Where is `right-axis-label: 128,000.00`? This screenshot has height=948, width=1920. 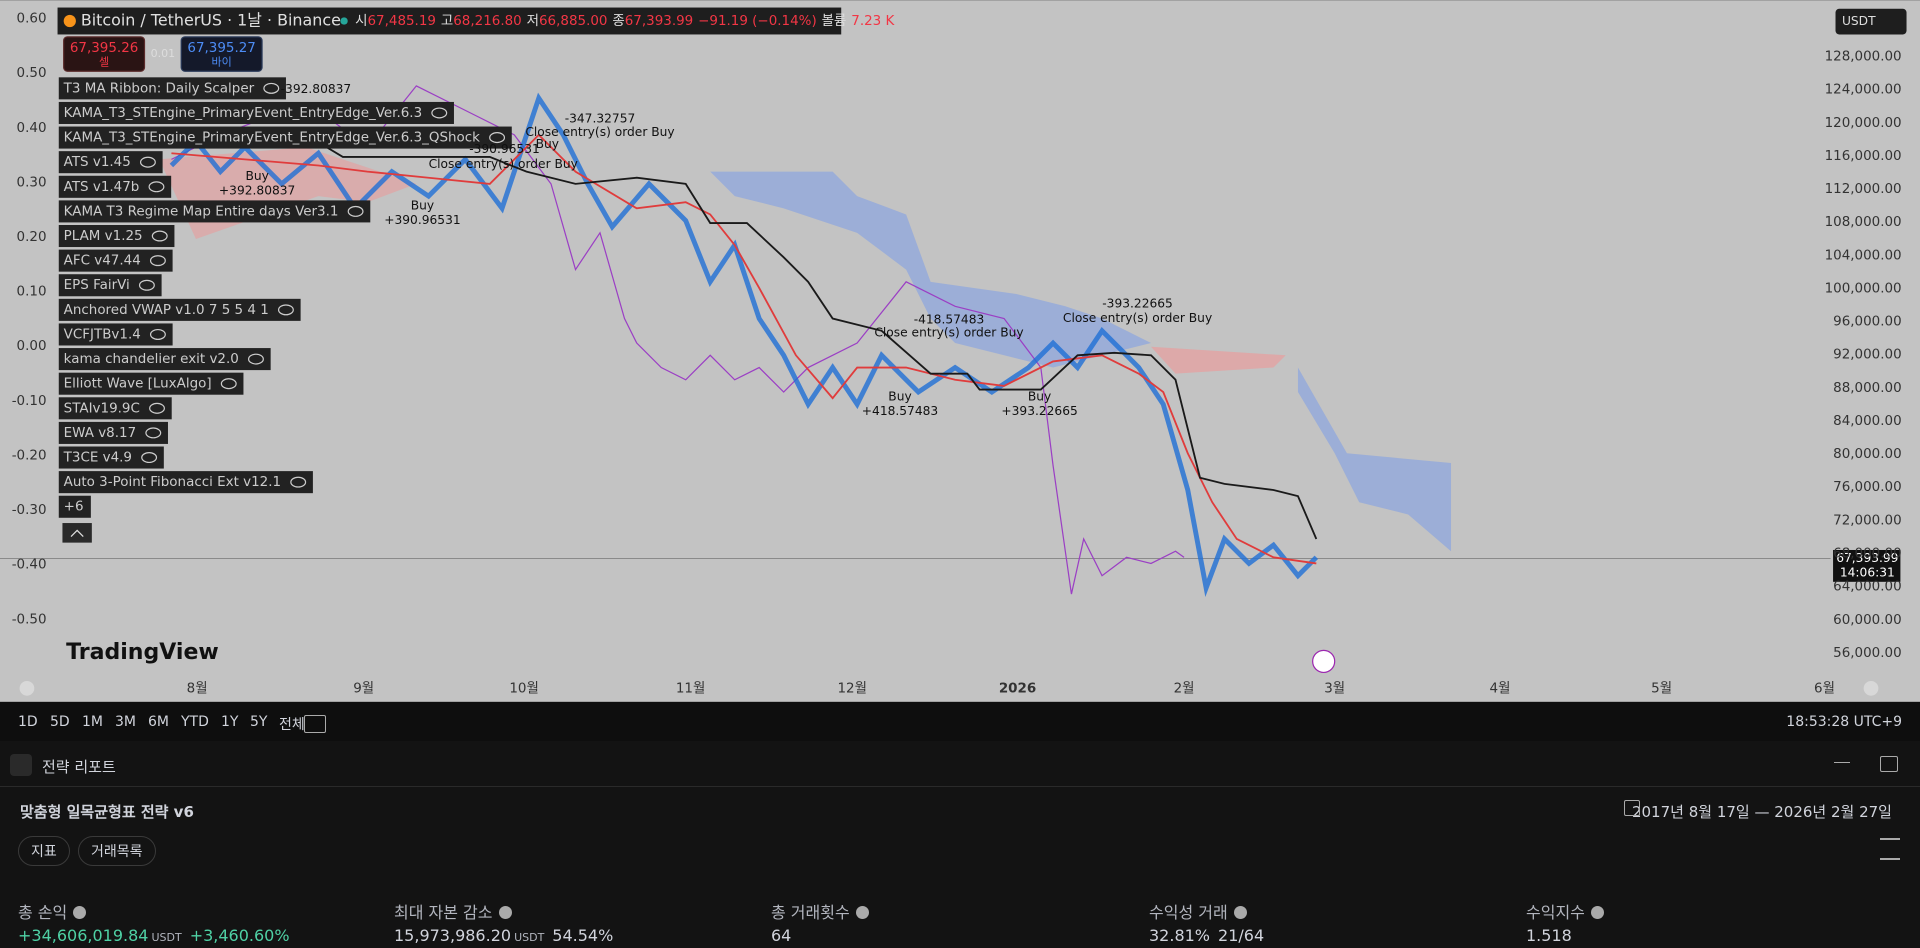
right-axis-label: 128,000.00 is located at coordinates (1863, 57).